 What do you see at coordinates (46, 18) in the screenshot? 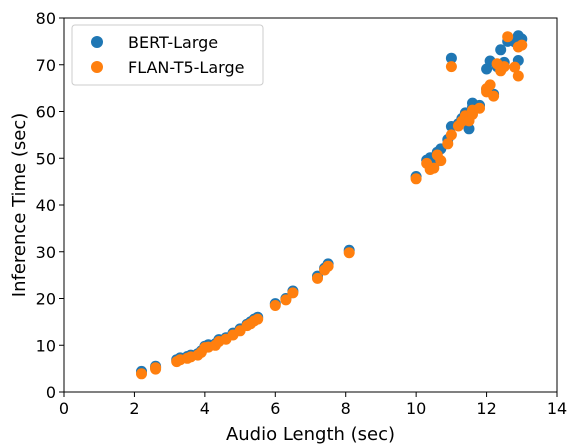
I see `y-tick-label-80: 80` at bounding box center [46, 18].